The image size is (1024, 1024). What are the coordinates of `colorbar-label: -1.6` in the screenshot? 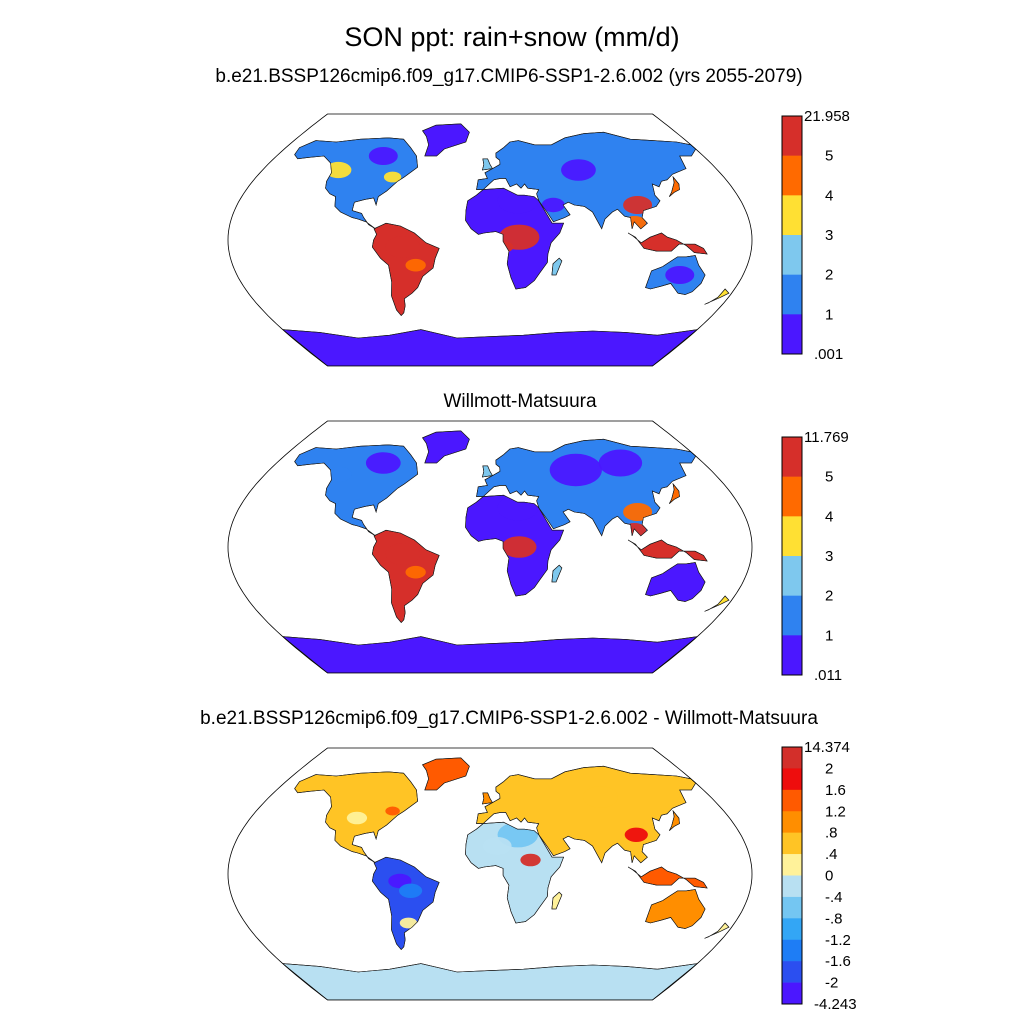 It's located at (838, 961).